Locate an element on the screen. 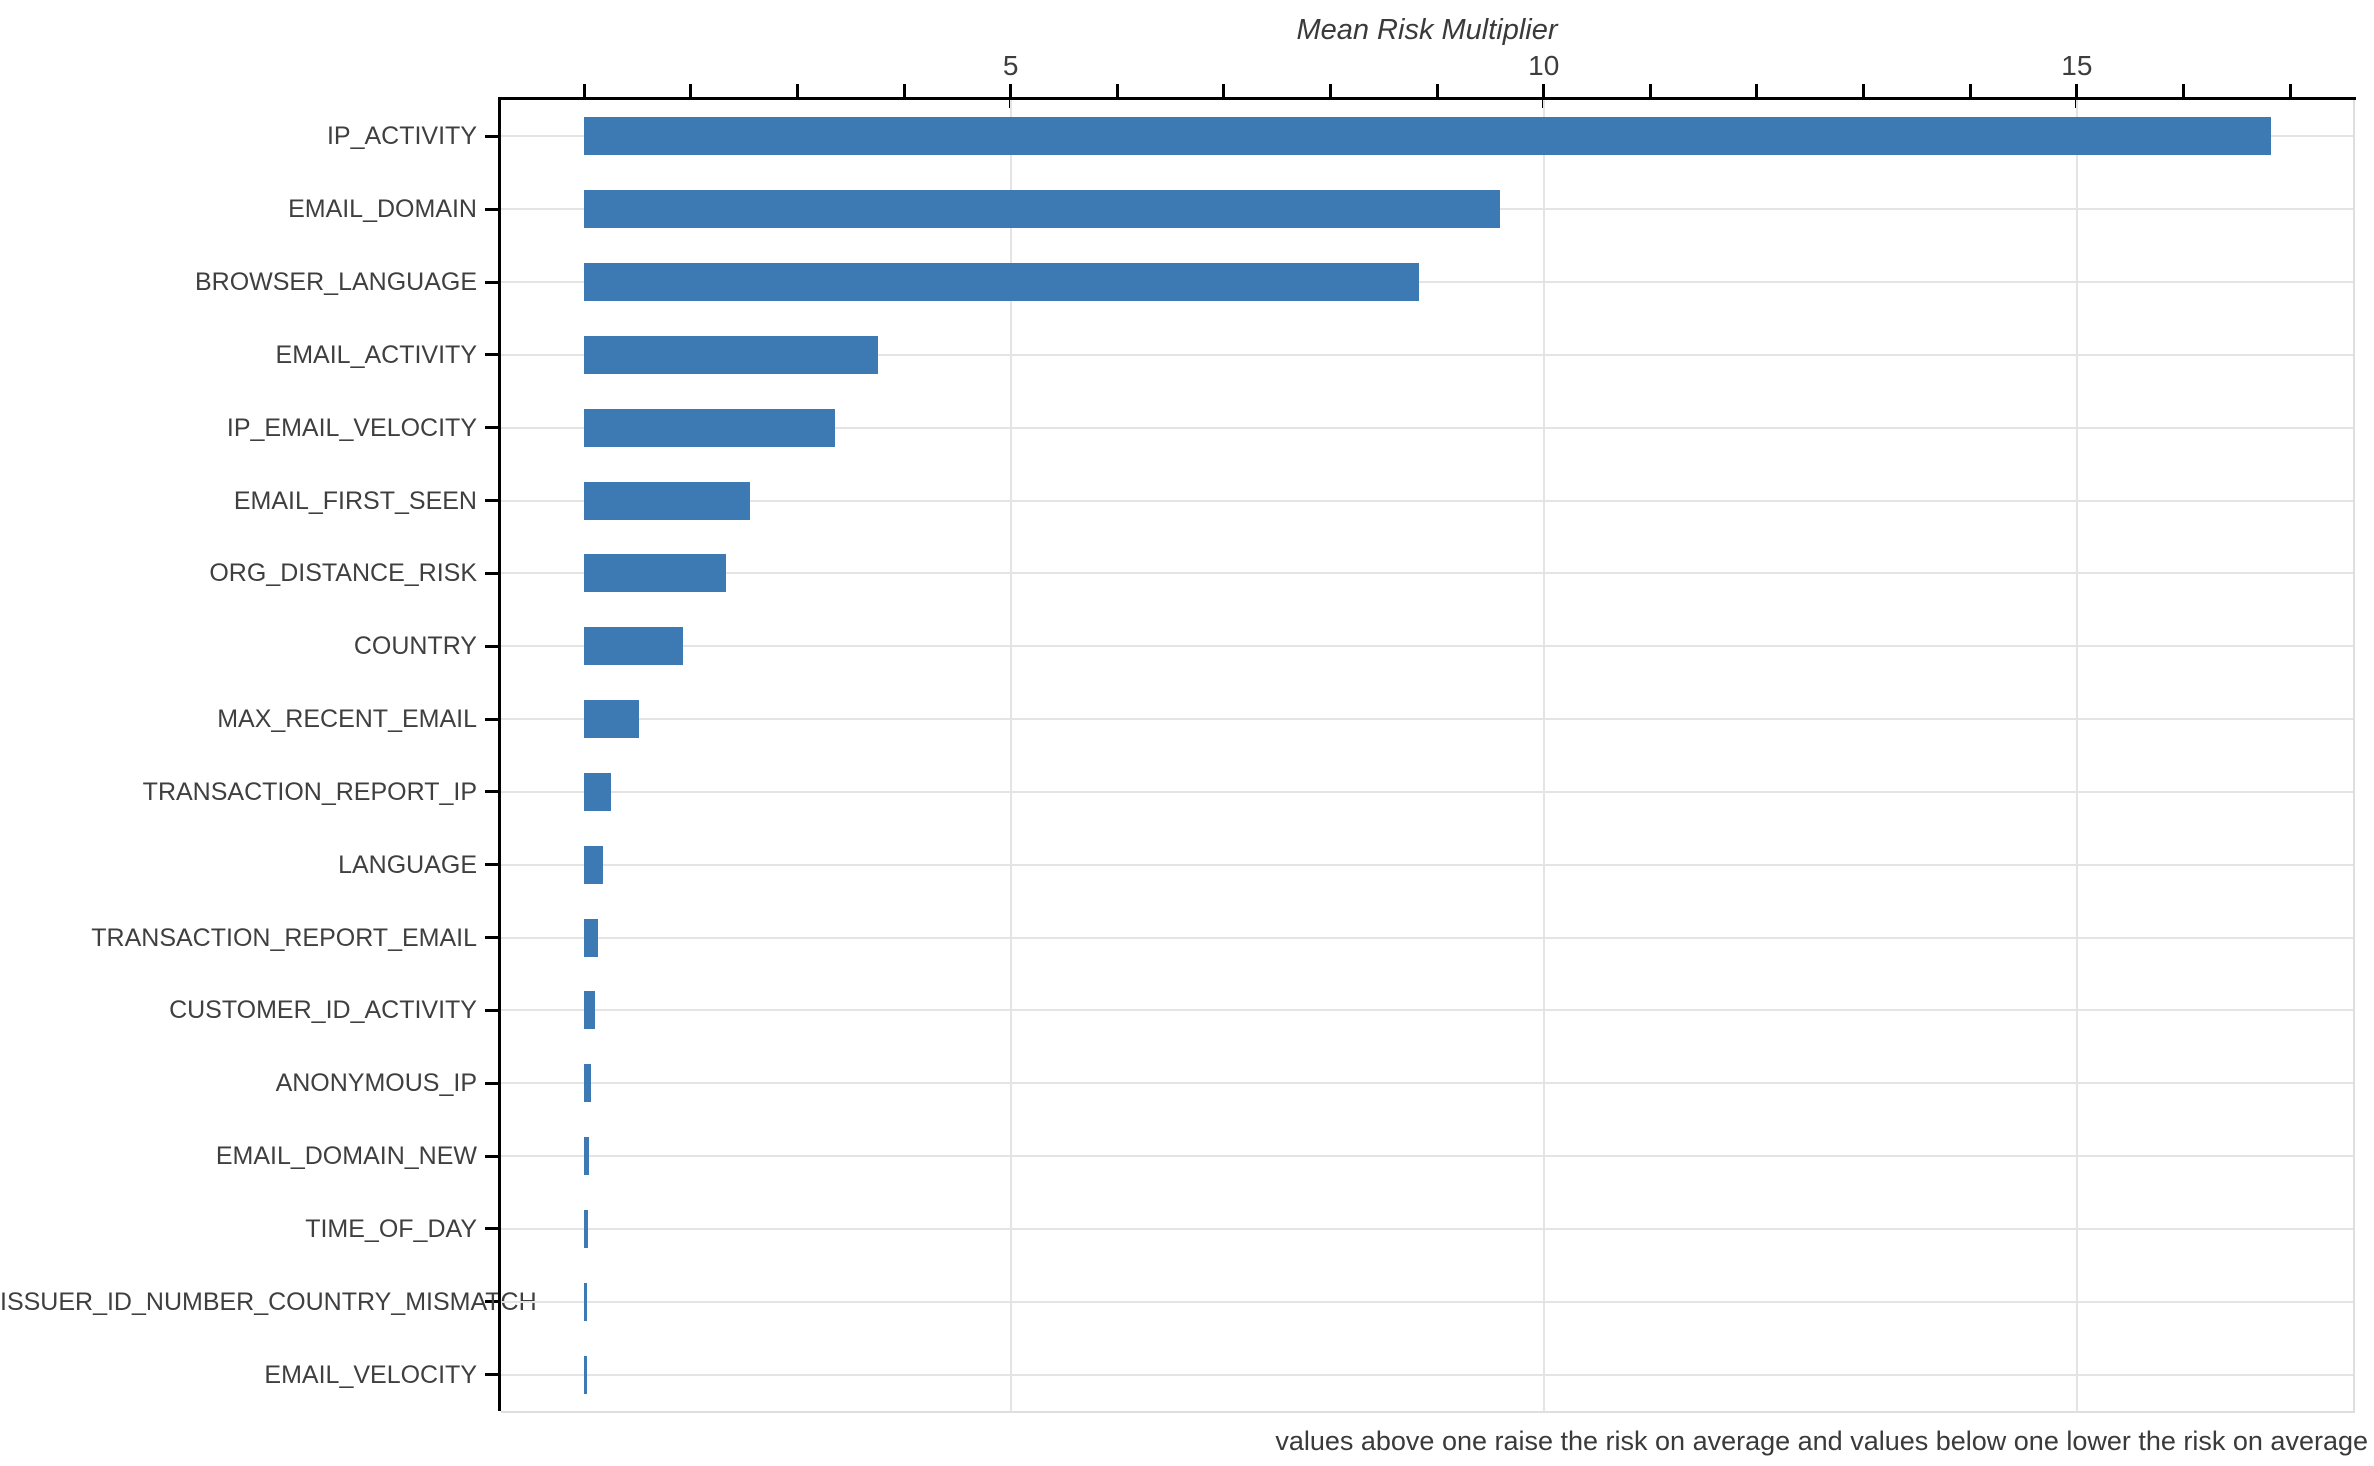  plot-bottom-edge is located at coordinates (1428, 1412).